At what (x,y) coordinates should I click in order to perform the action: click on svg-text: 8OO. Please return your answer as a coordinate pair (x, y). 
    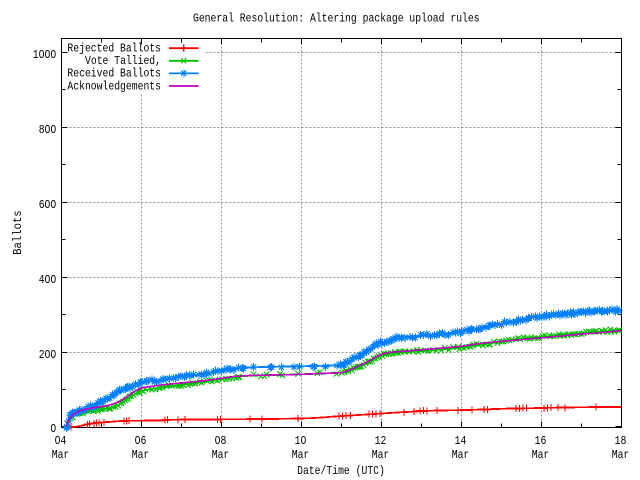
    Looking at the image, I should click on (48, 130).